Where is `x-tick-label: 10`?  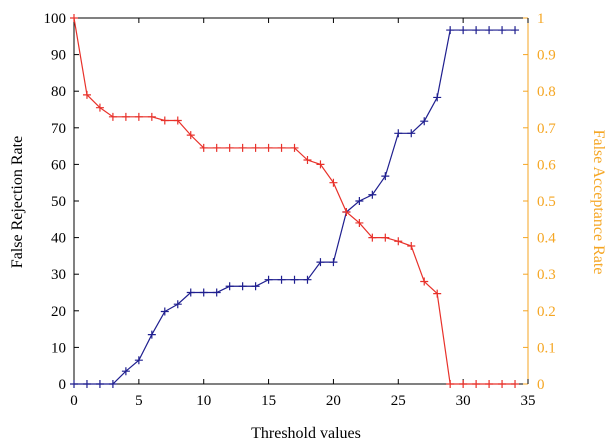 x-tick-label: 10 is located at coordinates (203, 401).